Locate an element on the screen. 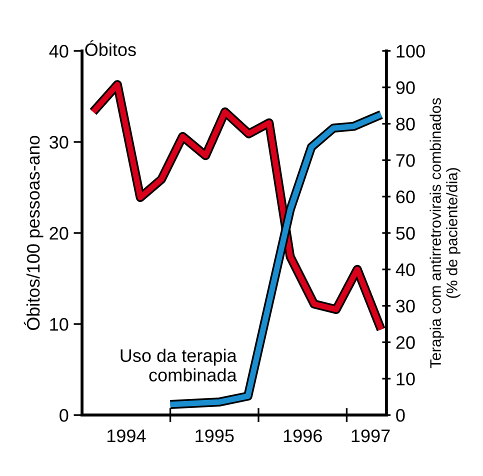 The width and height of the screenshot is (483, 476). y2-tick-label: 30 is located at coordinates (405, 306).